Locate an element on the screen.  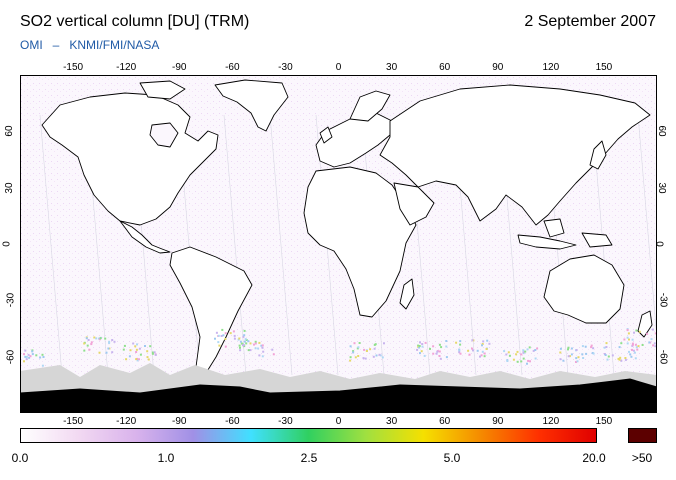
so2-pixels is located at coordinates (338, 347).